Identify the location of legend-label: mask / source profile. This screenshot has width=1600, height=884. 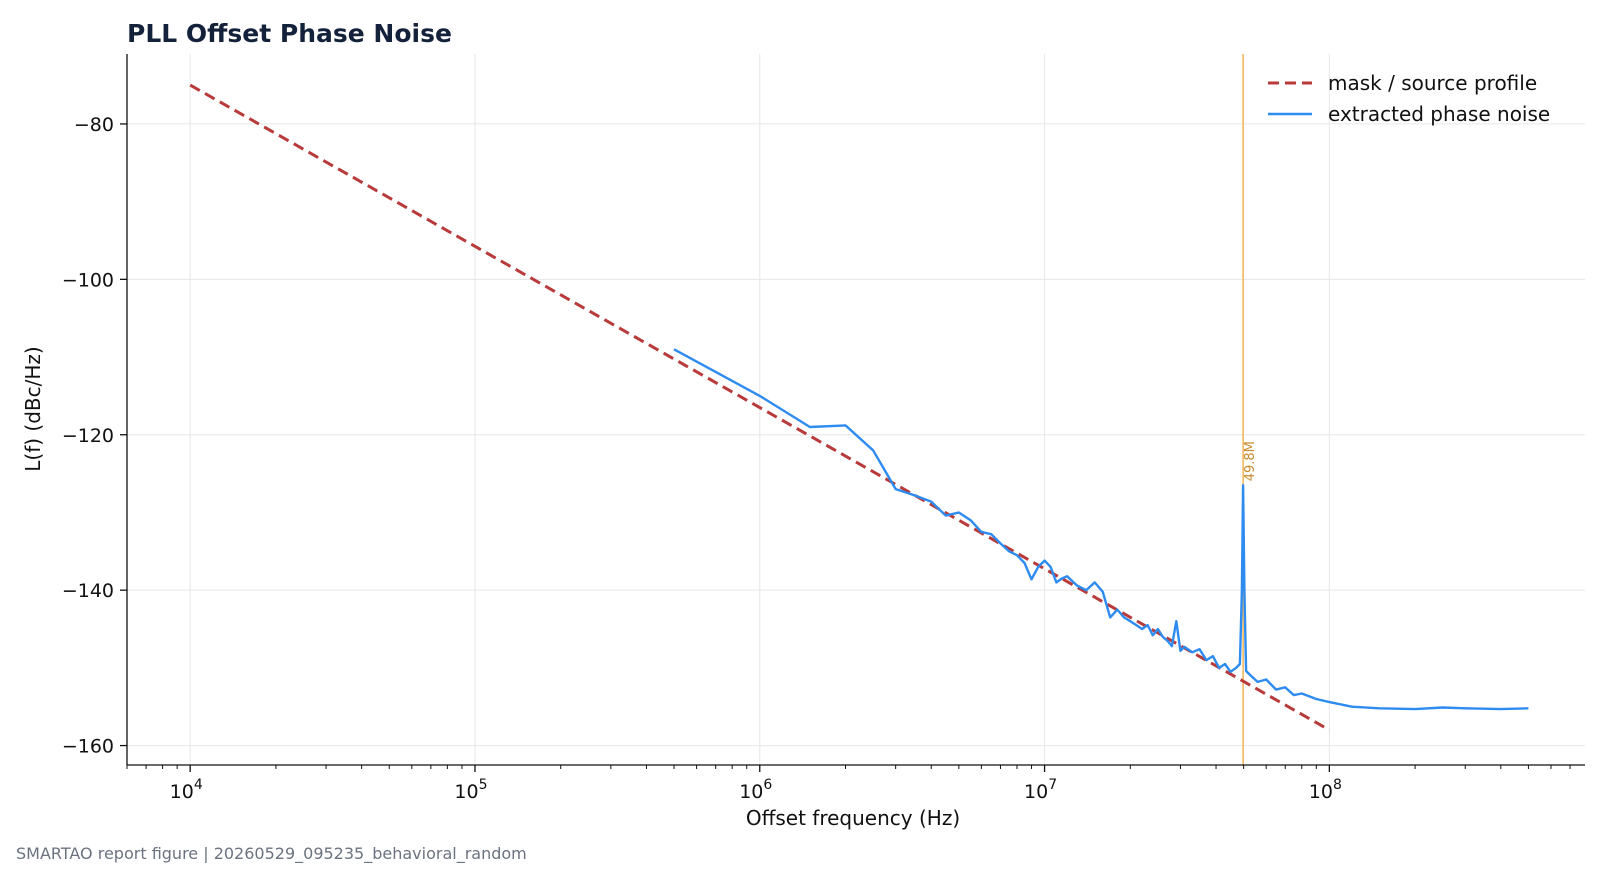
(1432, 83).